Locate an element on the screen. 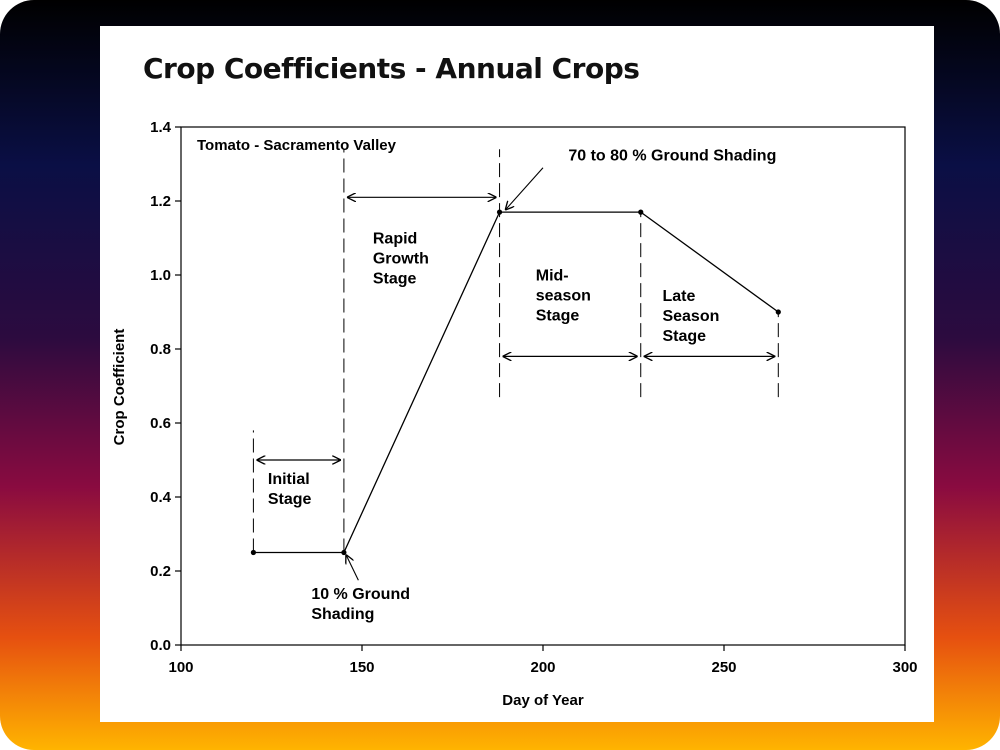  stage-annotation: Mid-season Stage is located at coordinates (563, 296).